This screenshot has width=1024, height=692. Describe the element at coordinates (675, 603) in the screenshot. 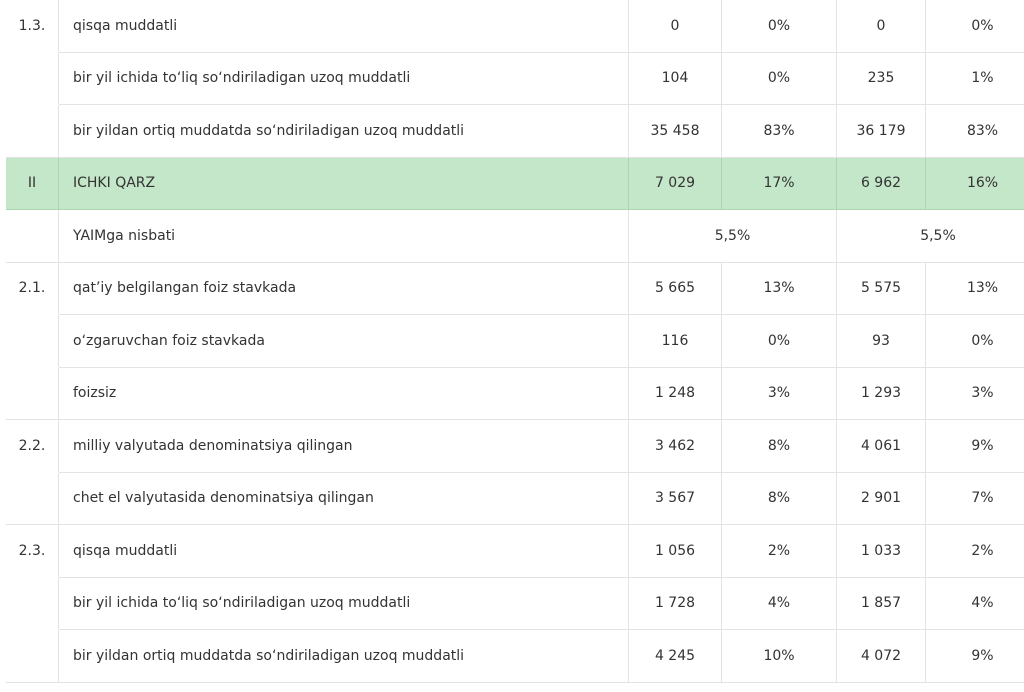

I see `value-cell: 1 728` at that location.